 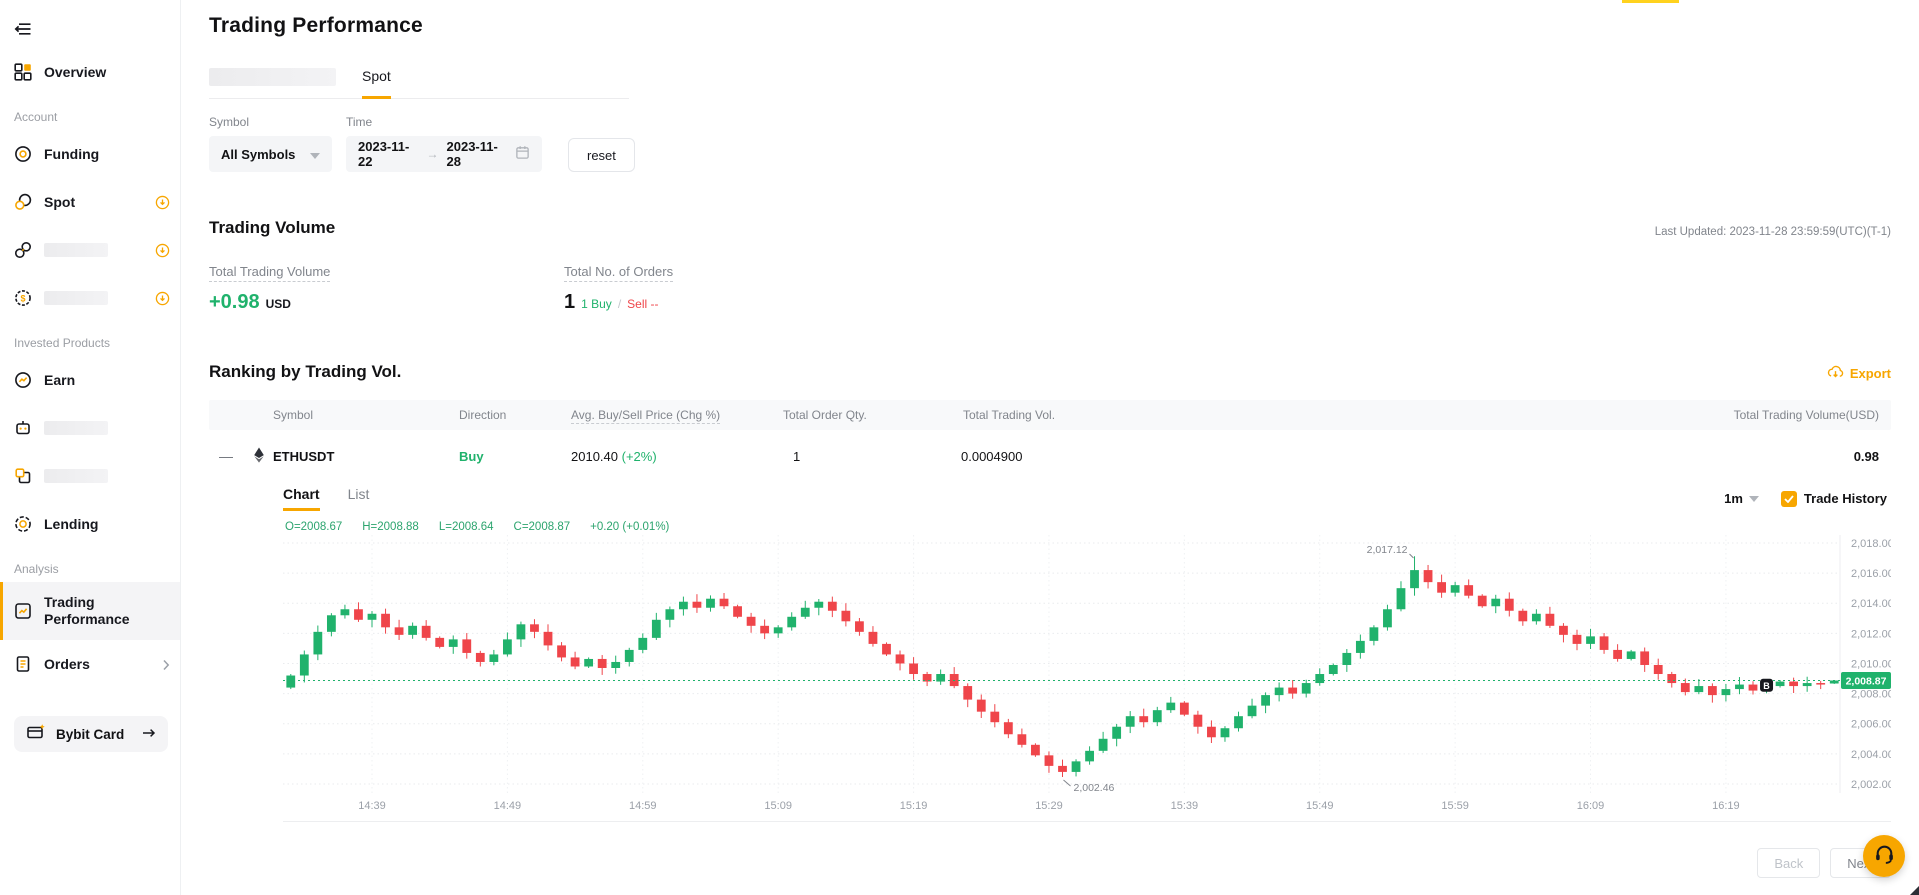 I want to click on legend-open: O=2008.67, so click(x=314, y=527).